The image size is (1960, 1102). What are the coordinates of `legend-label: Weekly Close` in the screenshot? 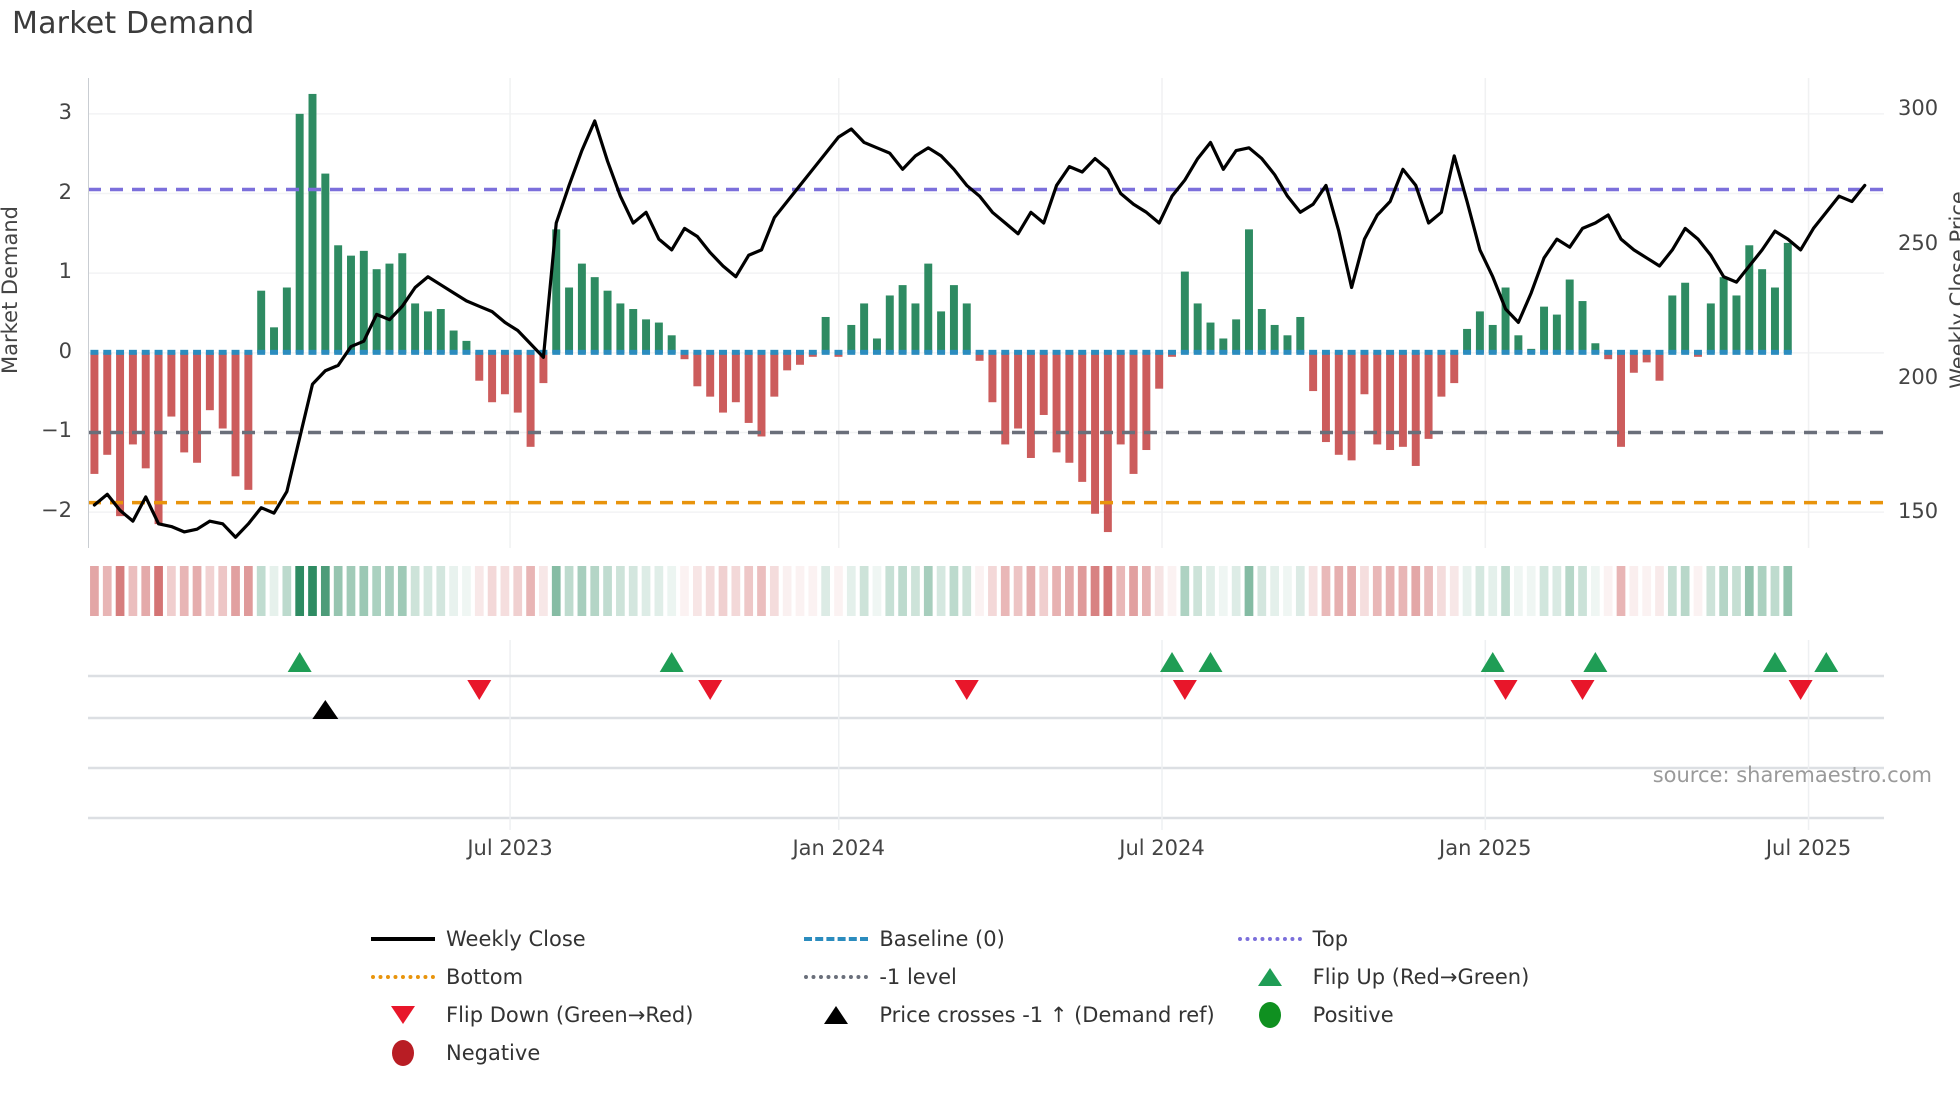 It's located at (516, 939).